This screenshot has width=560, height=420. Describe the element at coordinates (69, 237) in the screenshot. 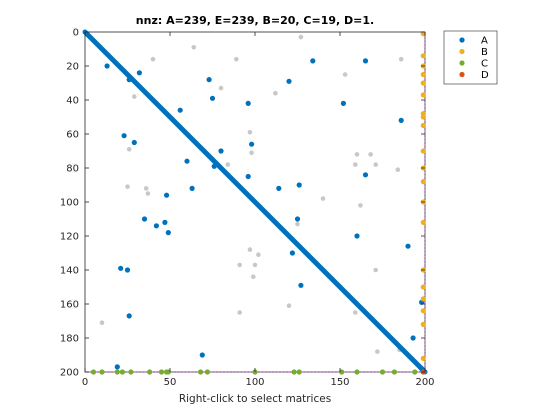

I see `y-tick-label-6: 120` at that location.